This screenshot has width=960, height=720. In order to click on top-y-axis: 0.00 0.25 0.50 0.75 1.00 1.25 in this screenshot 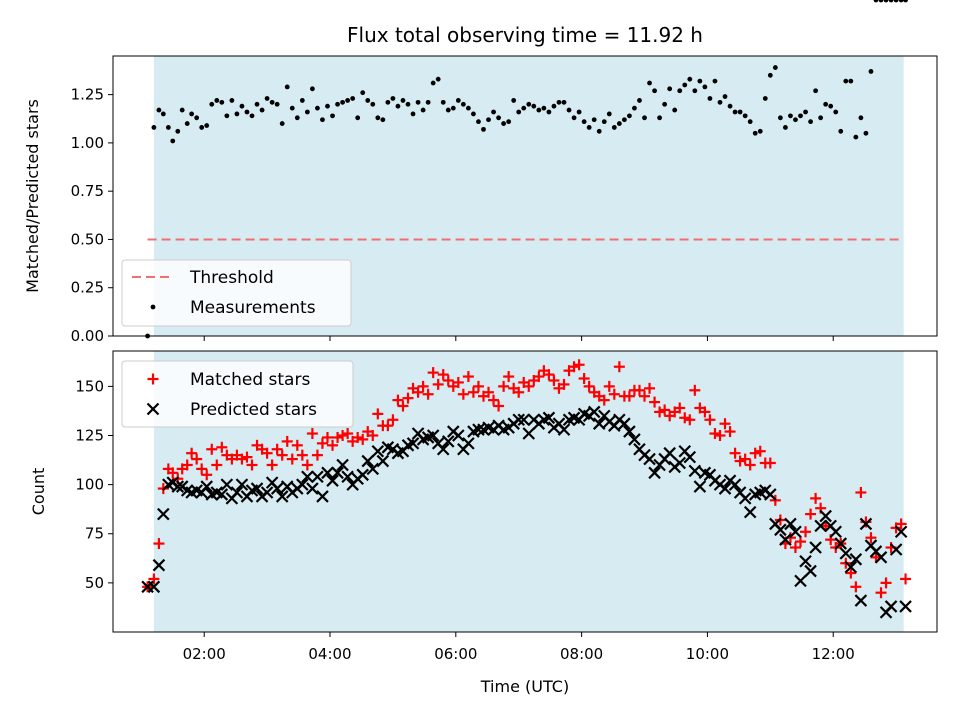, I will do `click(92, 215)`.